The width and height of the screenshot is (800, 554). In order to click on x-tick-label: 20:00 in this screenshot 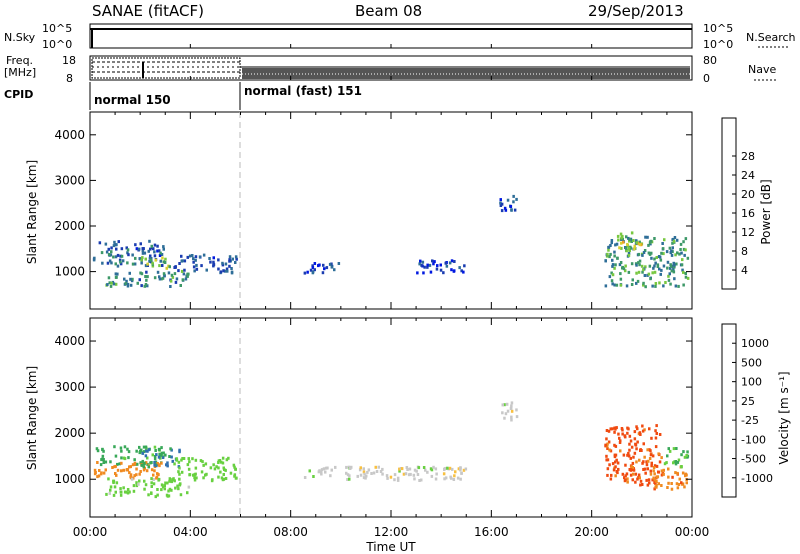, I will do `click(591, 532)`.